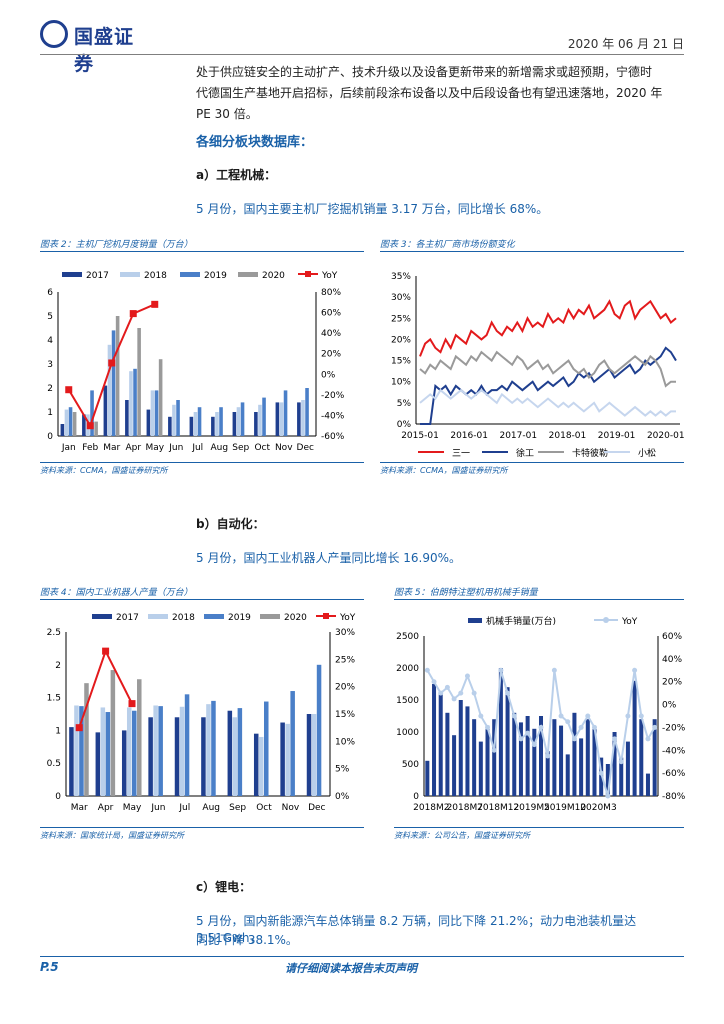 This screenshot has width=724, height=1024. What do you see at coordinates (362, 956) in the screenshot?
I see `footer-divider` at bounding box center [362, 956].